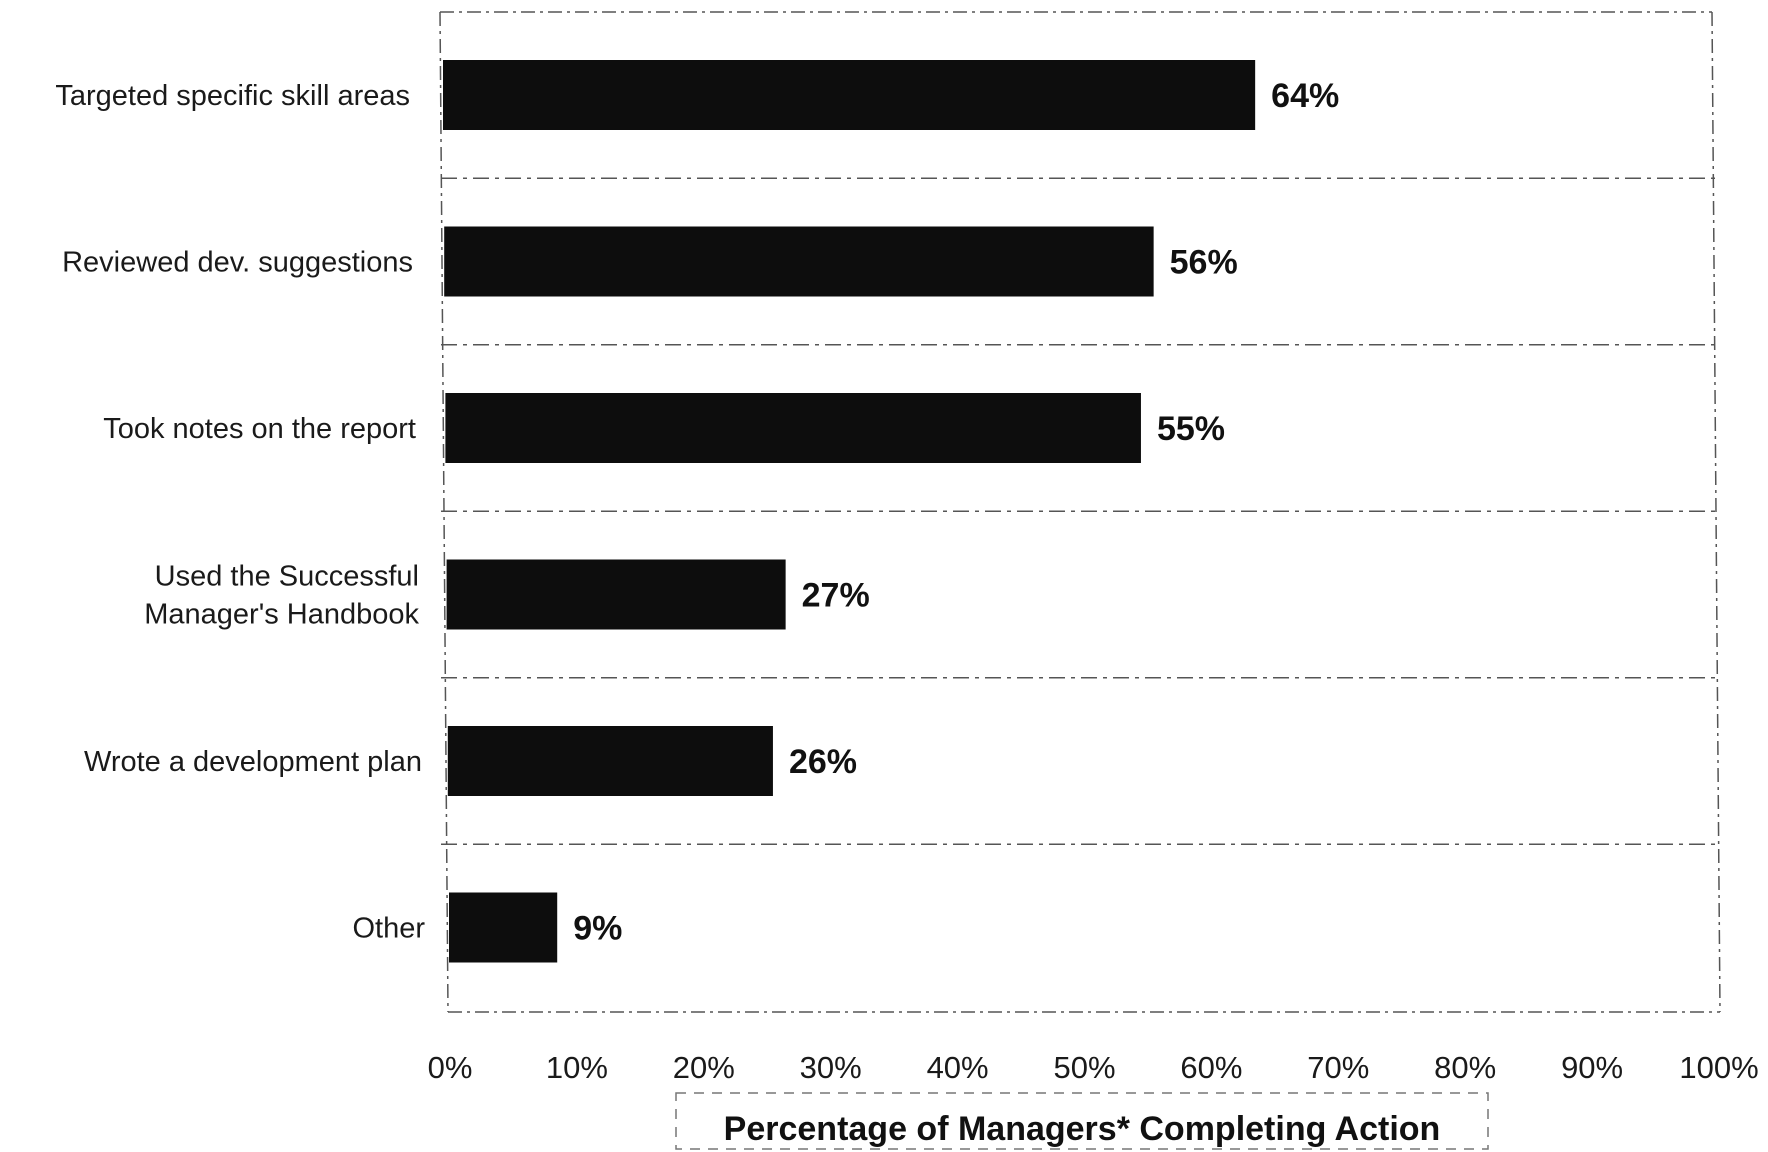  I want to click on category-label-2: Took notes on the report, so click(259, 429).